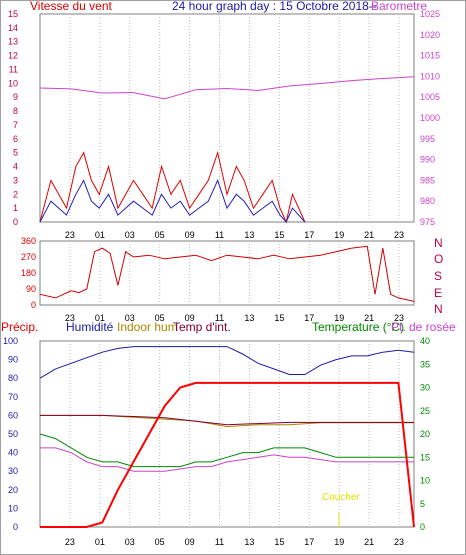 Image resolution: width=466 pixels, height=555 pixels. What do you see at coordinates (430, 76) in the screenshot?
I see `barometer-tick-label: 1010` at bounding box center [430, 76].